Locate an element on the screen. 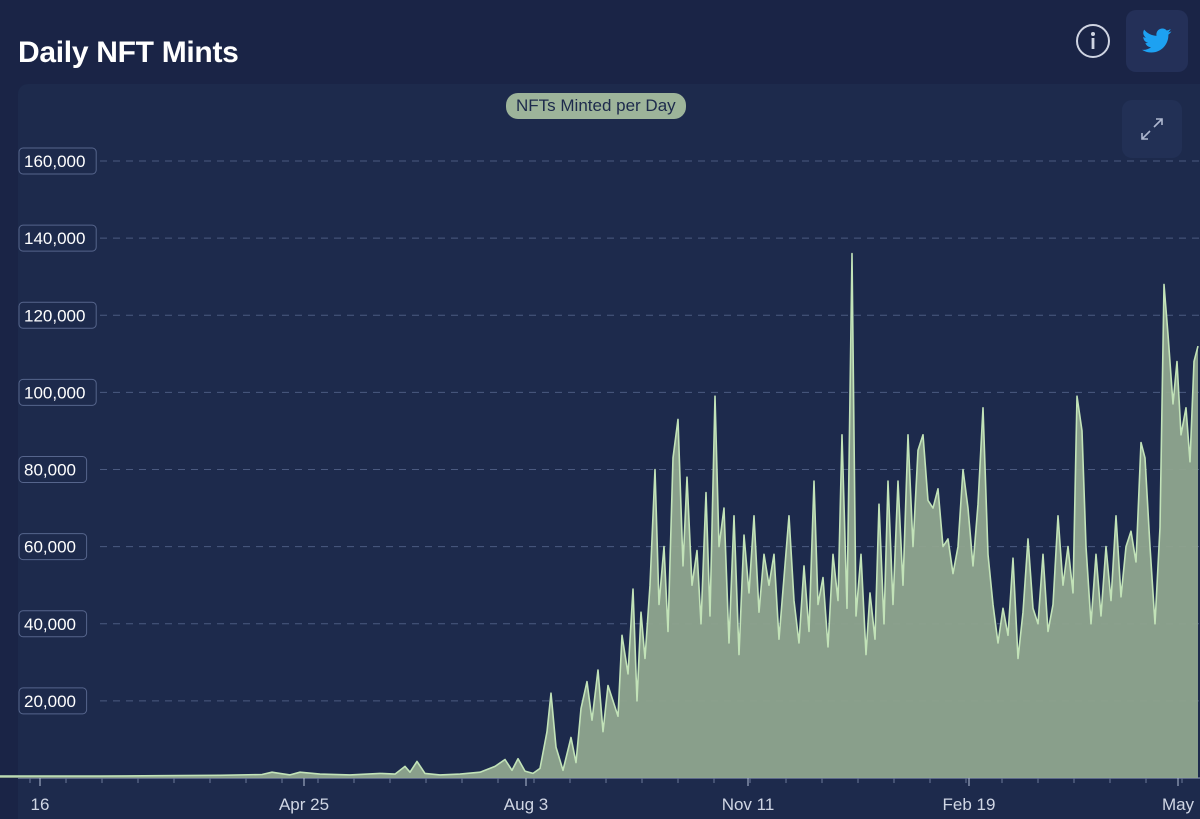 This screenshot has width=1200, height=819. expand-icon is located at coordinates (1152, 129).